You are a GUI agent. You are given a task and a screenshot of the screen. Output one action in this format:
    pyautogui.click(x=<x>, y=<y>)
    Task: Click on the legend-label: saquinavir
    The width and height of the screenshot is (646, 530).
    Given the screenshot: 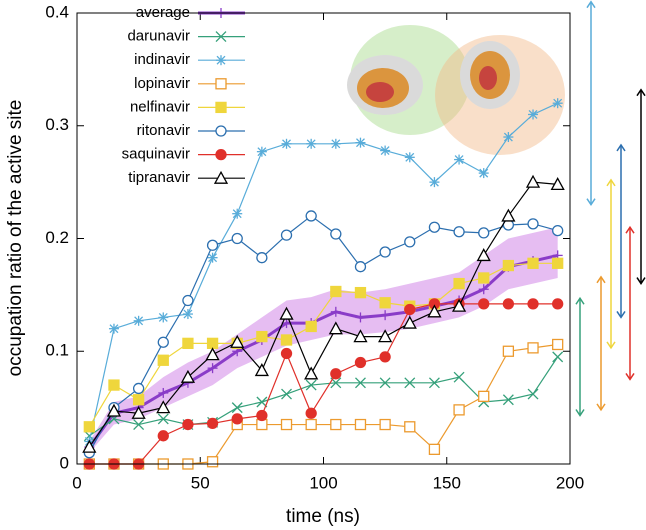 What is the action you would take?
    pyautogui.click(x=156, y=154)
    